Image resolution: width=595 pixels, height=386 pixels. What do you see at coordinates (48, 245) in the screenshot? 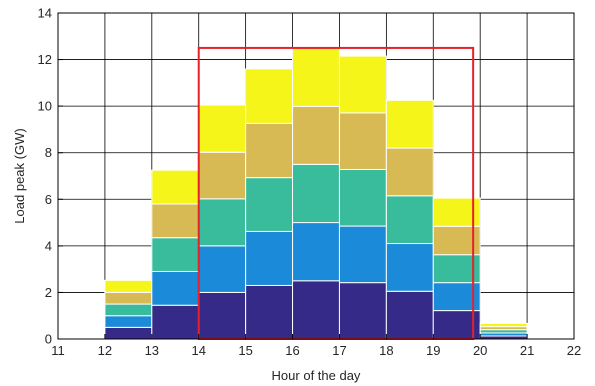
I see `y-tick-label: 4` at bounding box center [48, 245].